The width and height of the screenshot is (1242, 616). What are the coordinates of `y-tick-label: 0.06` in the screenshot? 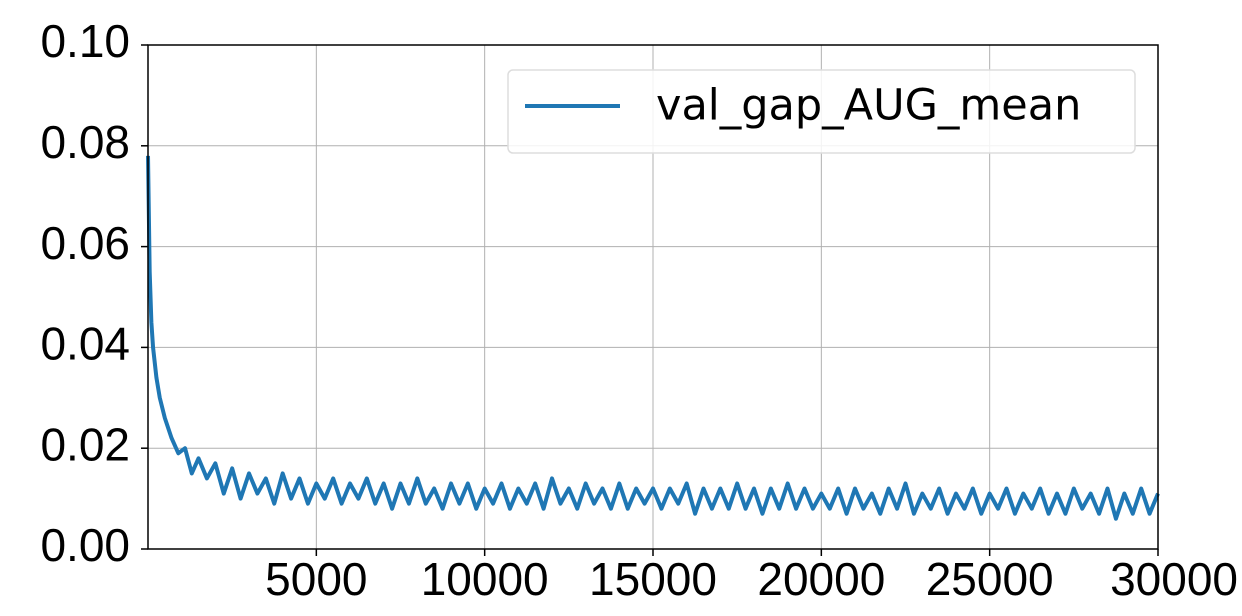 It's located at (85, 243).